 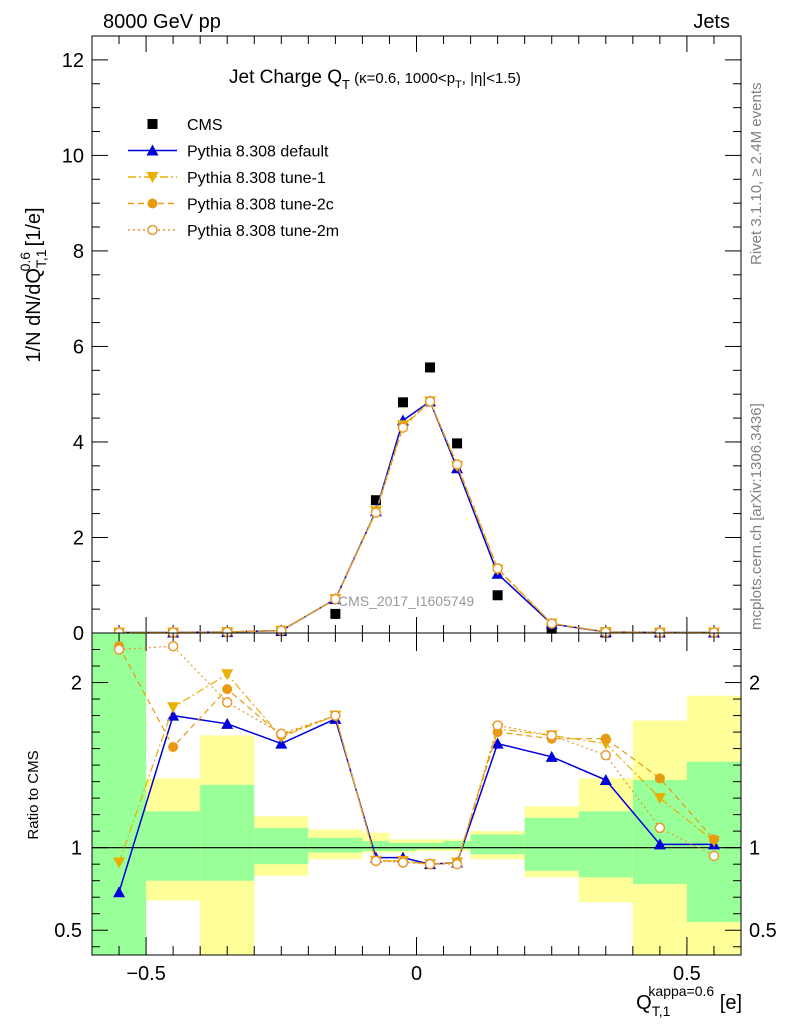 What do you see at coordinates (689, 1001) in the screenshot?
I see `x-axis-label: QT,1kappa=0.6 [e]` at bounding box center [689, 1001].